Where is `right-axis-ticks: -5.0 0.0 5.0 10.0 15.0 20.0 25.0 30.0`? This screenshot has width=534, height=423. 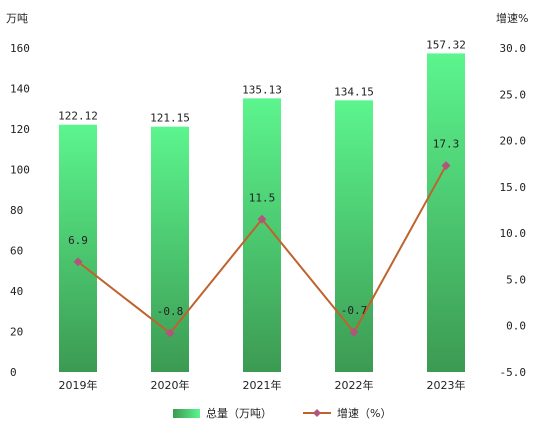
right-axis-ticks: -5.0 0.0 5.0 10.0 15.0 20.0 25.0 30.0 is located at coordinates (513, 210).